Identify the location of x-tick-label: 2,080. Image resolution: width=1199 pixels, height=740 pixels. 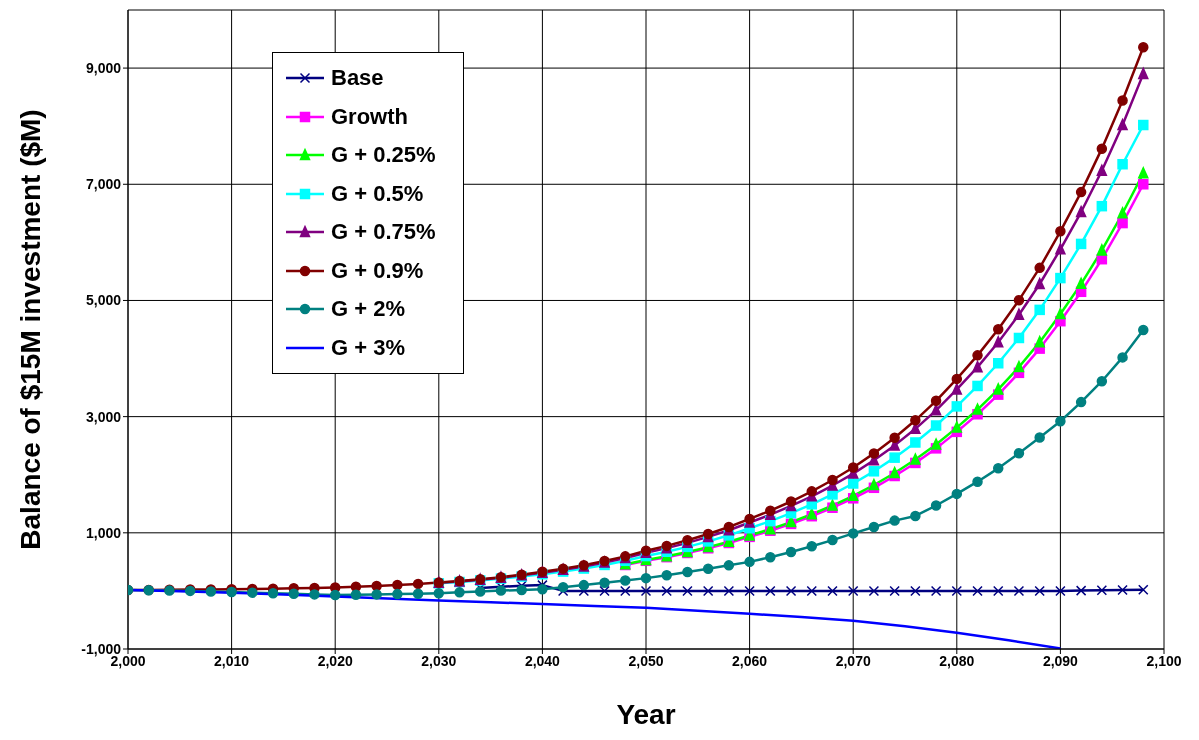
(957, 660).